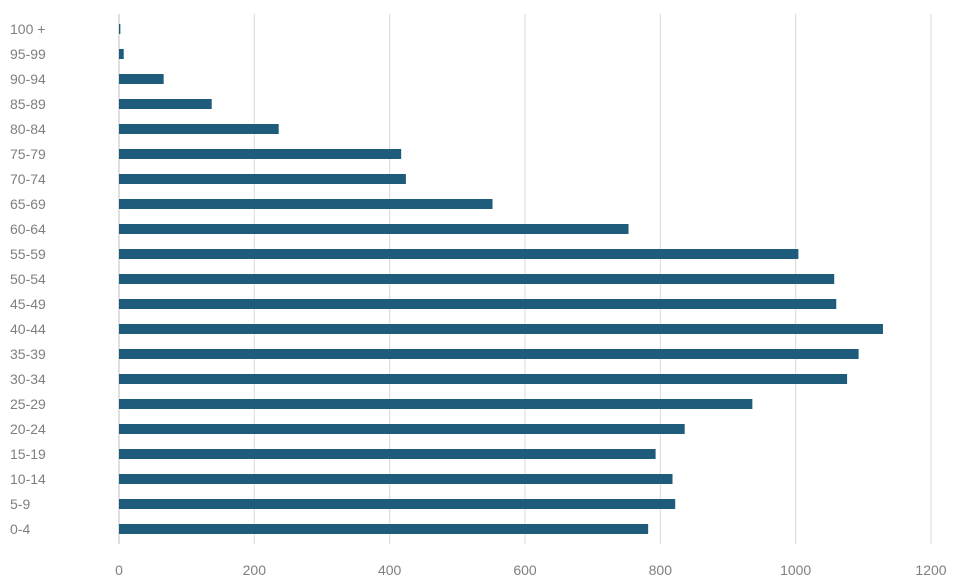 This screenshot has width=958, height=578. What do you see at coordinates (28, 129) in the screenshot?
I see `y-tick-label: 80-84` at bounding box center [28, 129].